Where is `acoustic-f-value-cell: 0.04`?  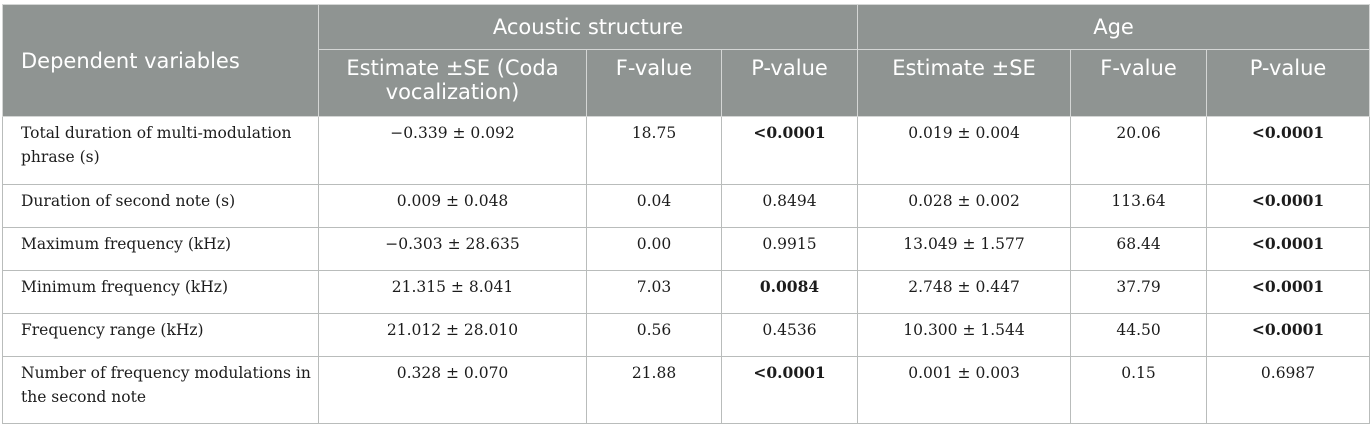 acoustic-f-value-cell: 0.04 is located at coordinates (654, 206).